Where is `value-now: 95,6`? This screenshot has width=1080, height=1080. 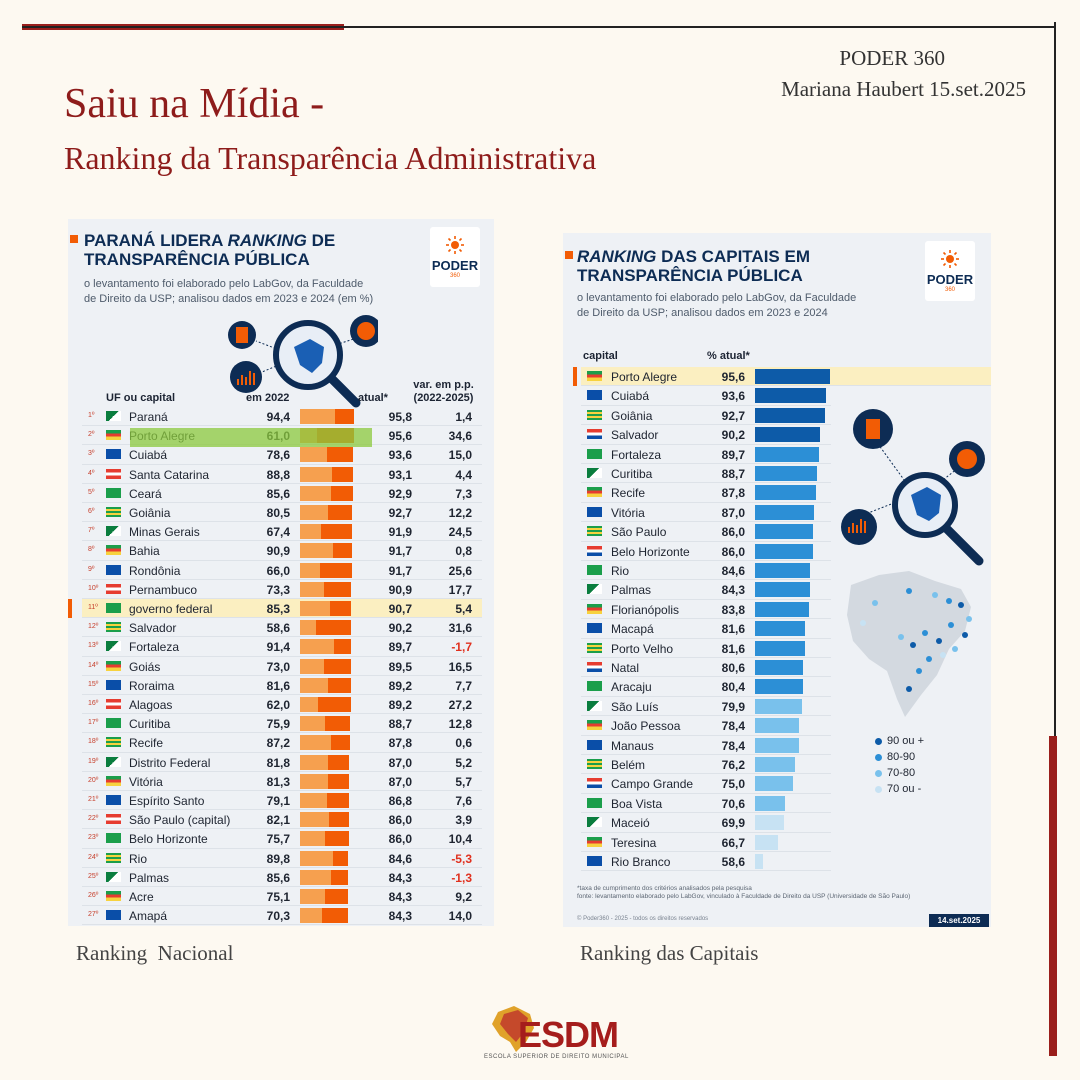
value-now: 95,6 is located at coordinates (400, 436).